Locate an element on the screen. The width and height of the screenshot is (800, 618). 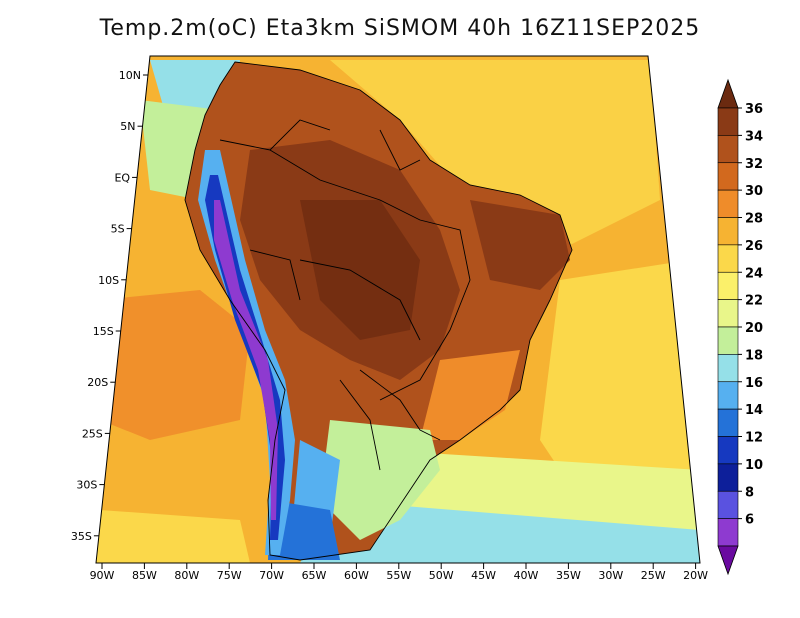
lat-label: 20S is located at coordinates (97, 382).